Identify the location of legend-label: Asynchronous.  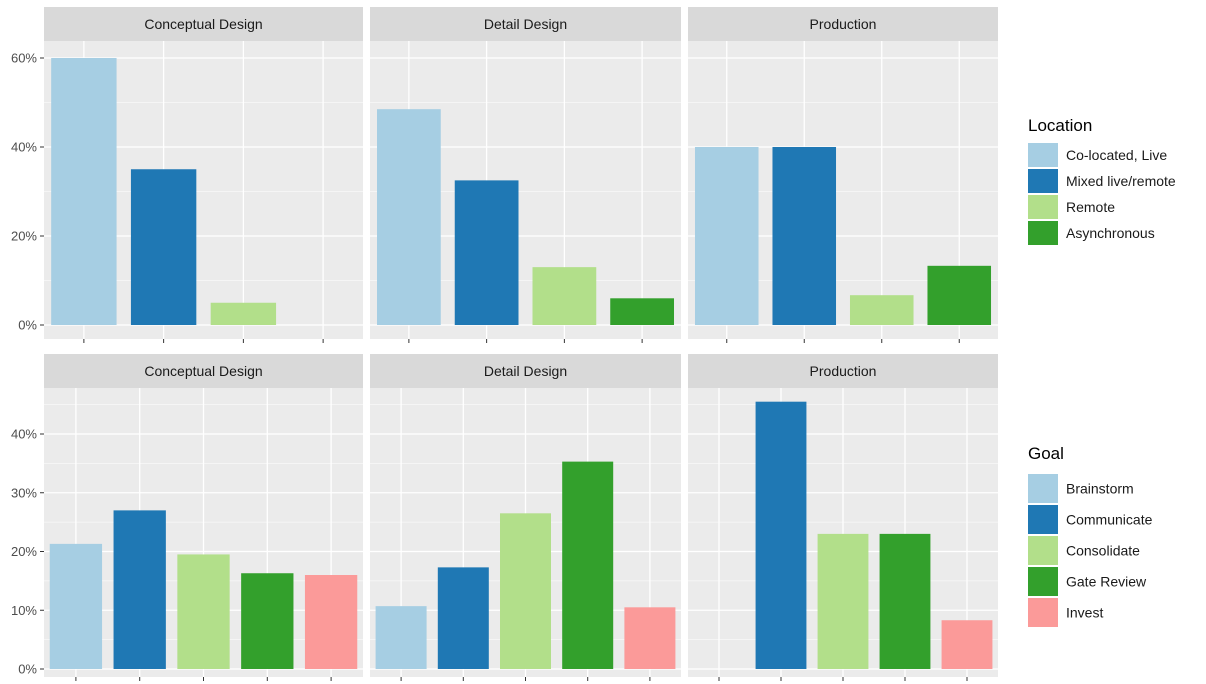
(1110, 233).